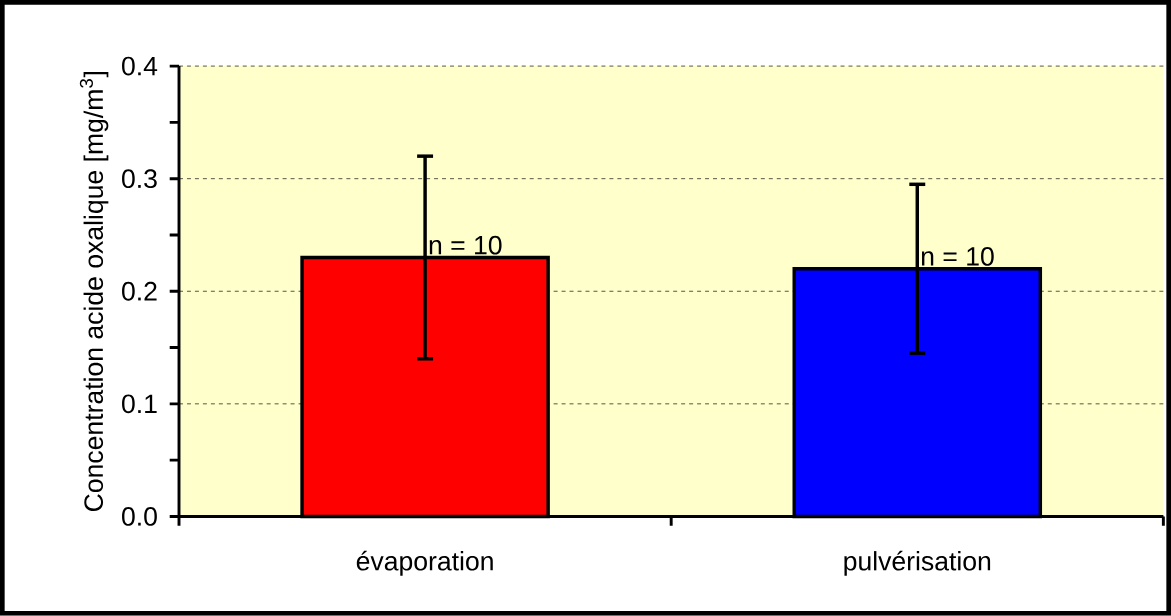 This screenshot has width=1171, height=616. I want to click on y-tick-label: 0.0, so click(139, 516).